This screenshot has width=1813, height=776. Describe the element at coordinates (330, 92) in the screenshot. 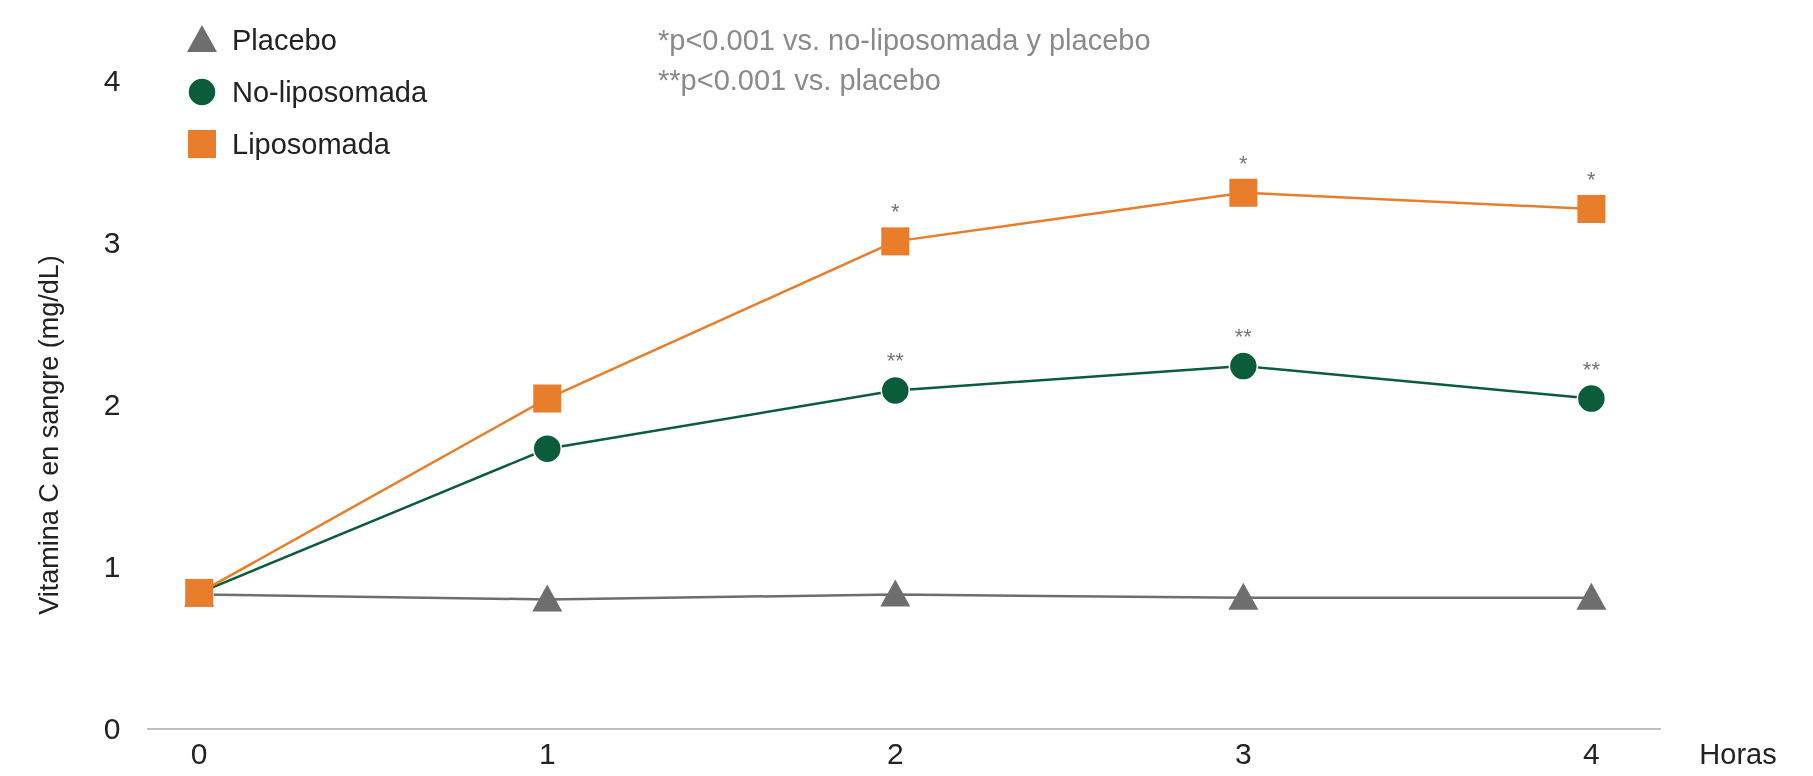

I see `legend-label: No-liposomada` at that location.